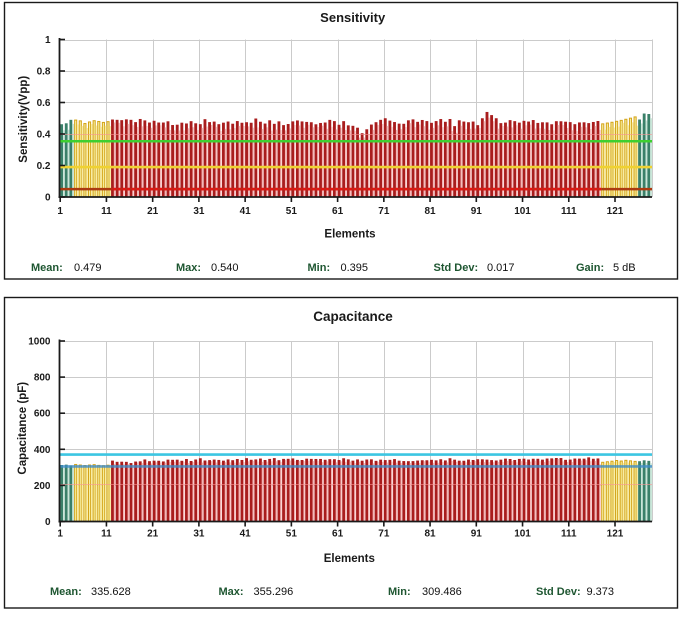 This screenshot has width=688, height=623. What do you see at coordinates (624, 268) in the screenshot?
I see `svg-text: 5 dB` at bounding box center [624, 268].